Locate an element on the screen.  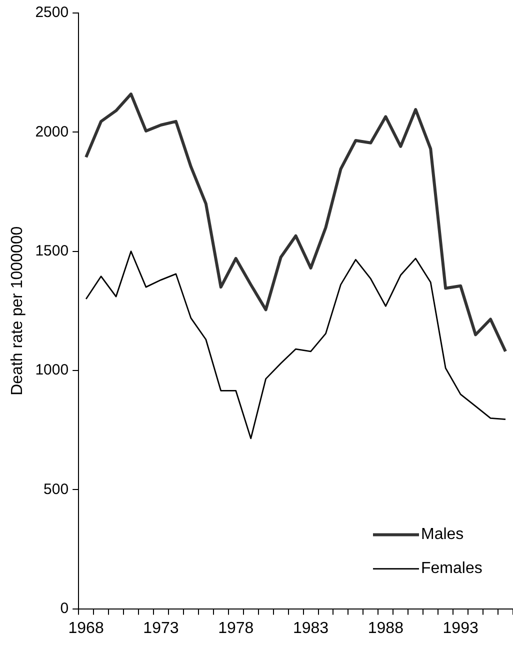
y-tick-label: 500 is located at coordinates (56, 489).